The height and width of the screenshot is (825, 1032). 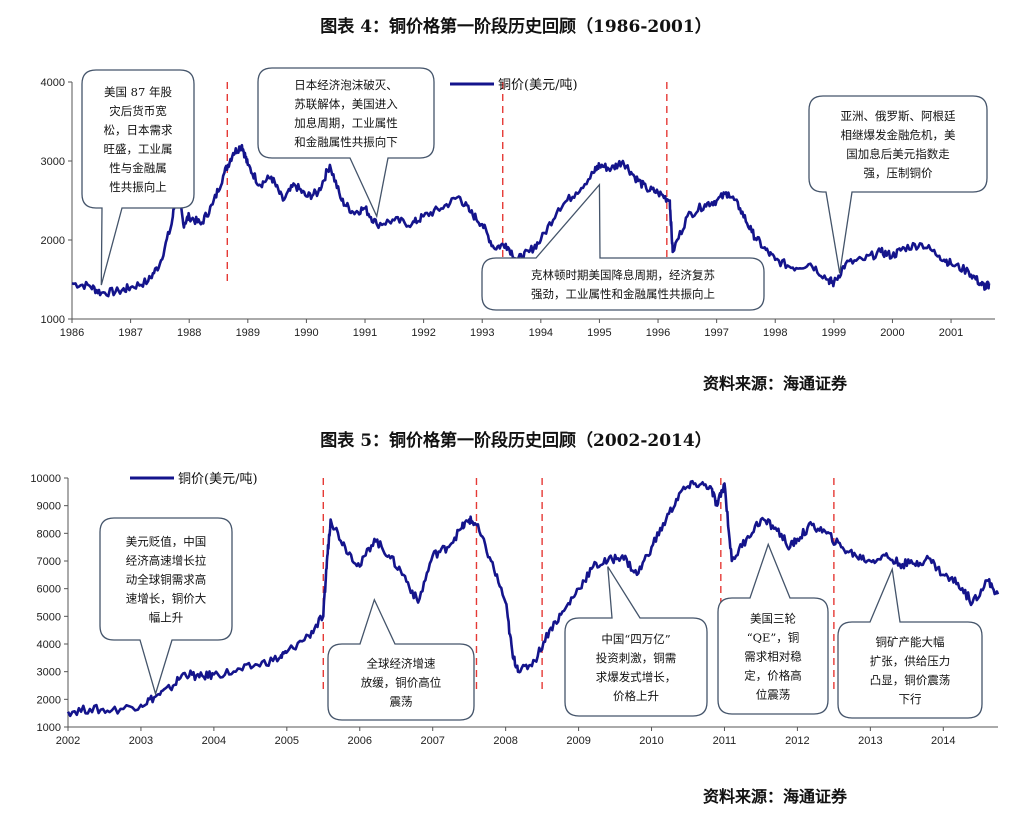 What do you see at coordinates (834, 333) in the screenshot?
I see `x-tick-label: 1999` at bounding box center [834, 333].